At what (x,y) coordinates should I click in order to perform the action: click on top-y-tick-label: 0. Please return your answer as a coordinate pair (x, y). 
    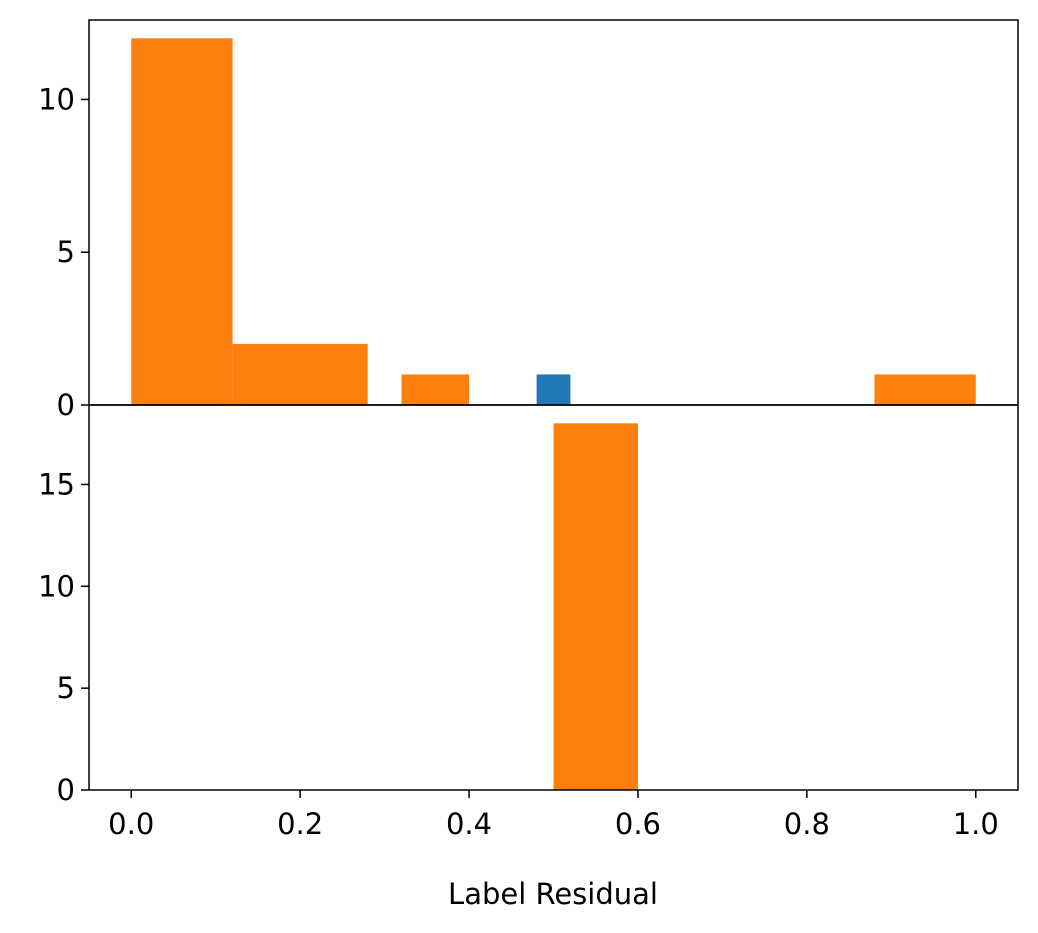
    Looking at the image, I should click on (66, 405).